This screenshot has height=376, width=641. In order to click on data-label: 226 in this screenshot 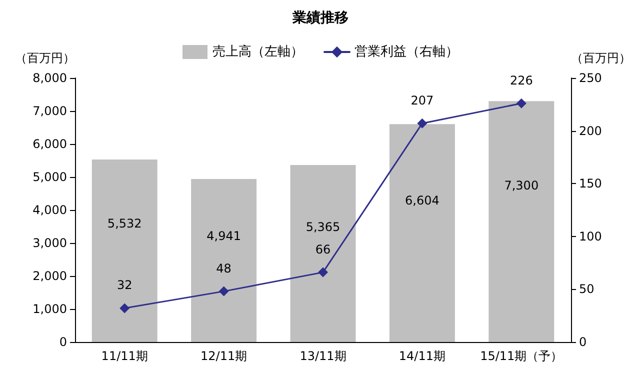, I will do `click(521, 80)`.